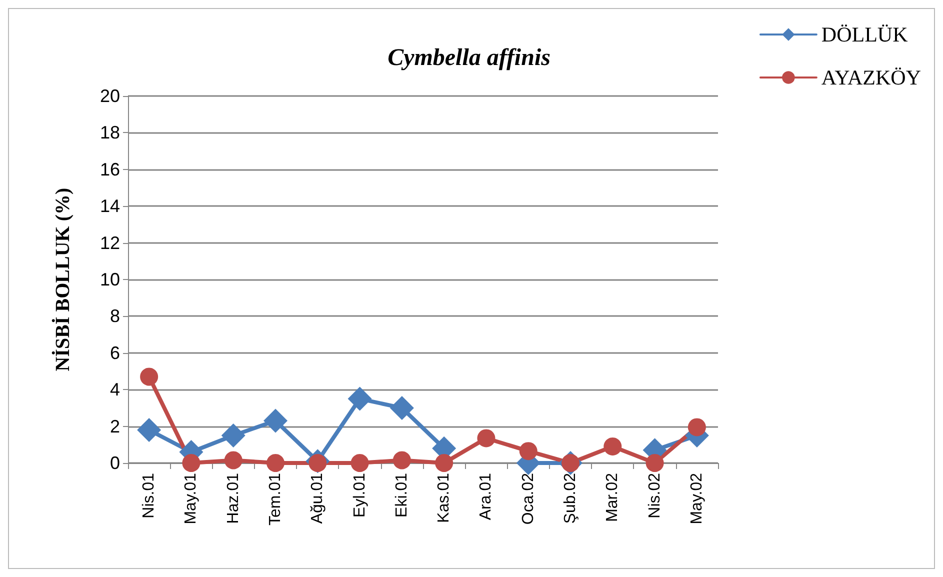 The width and height of the screenshot is (943, 577). Describe the element at coordinates (613, 497) in the screenshot. I see `x-tick-label: Mar.02` at that location.